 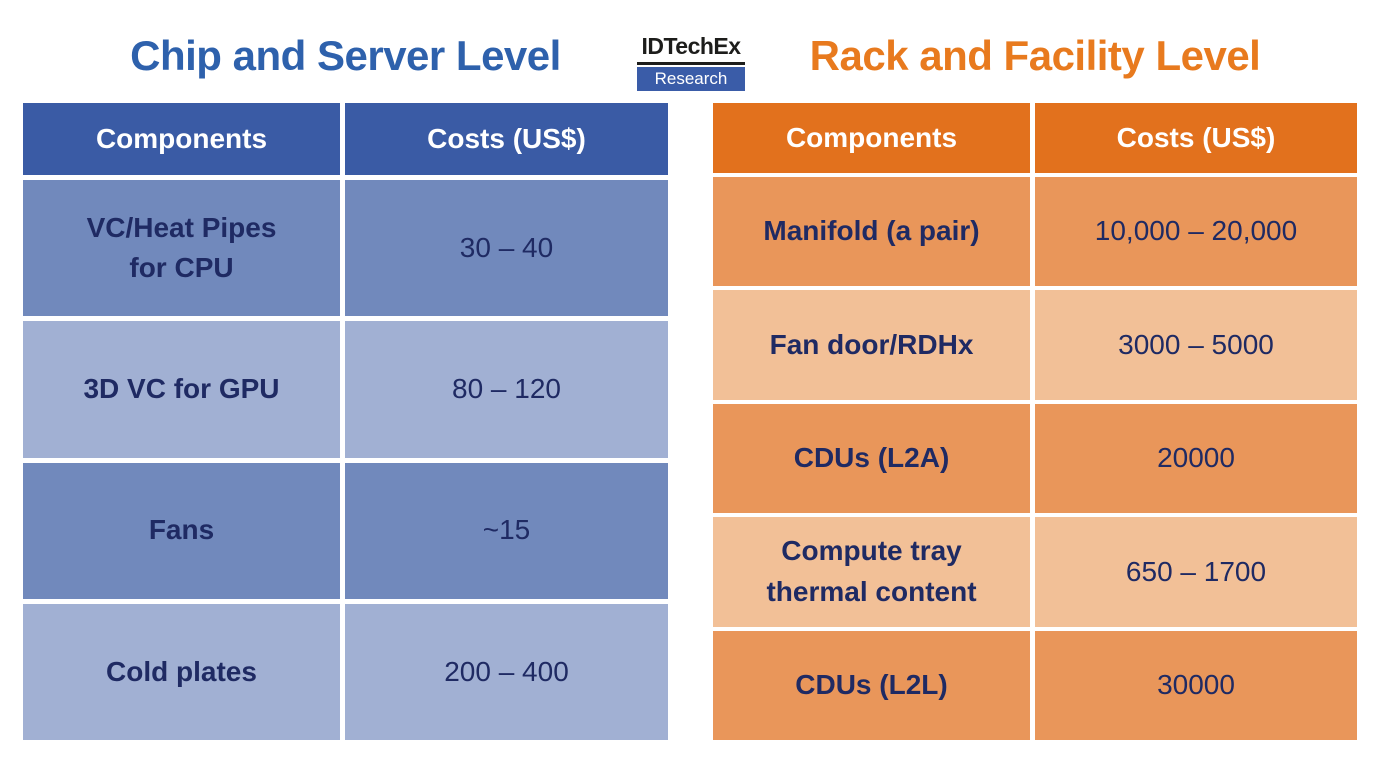 I want to click on idtechex-logo: IDTechEx Research, so click(x=691, y=62).